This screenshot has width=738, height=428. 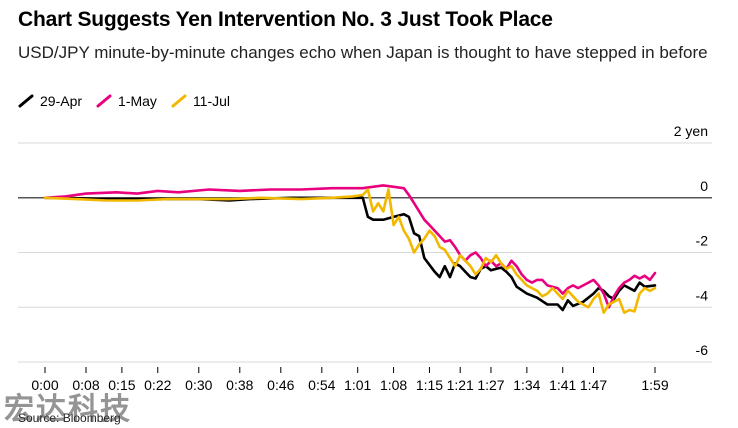 What do you see at coordinates (593, 385) in the screenshot?
I see `x-tick-label-15: 1:47` at bounding box center [593, 385].